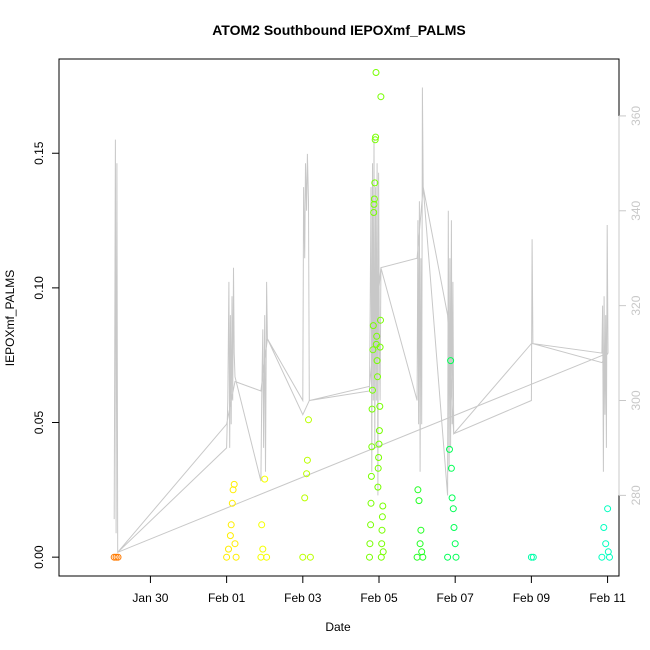 The image size is (650, 650). Describe the element at coordinates (379, 598) in the screenshot. I see `x-tick-label: Feb 05` at that location.